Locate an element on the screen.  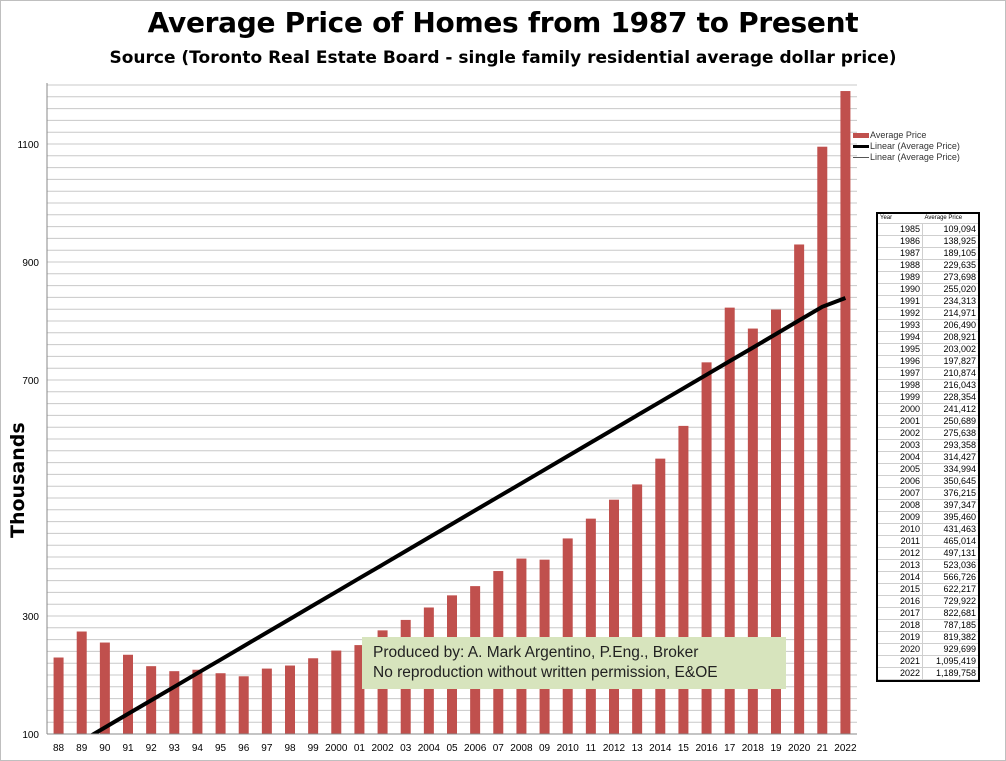
table-header-year: Year is located at coordinates (900, 219).